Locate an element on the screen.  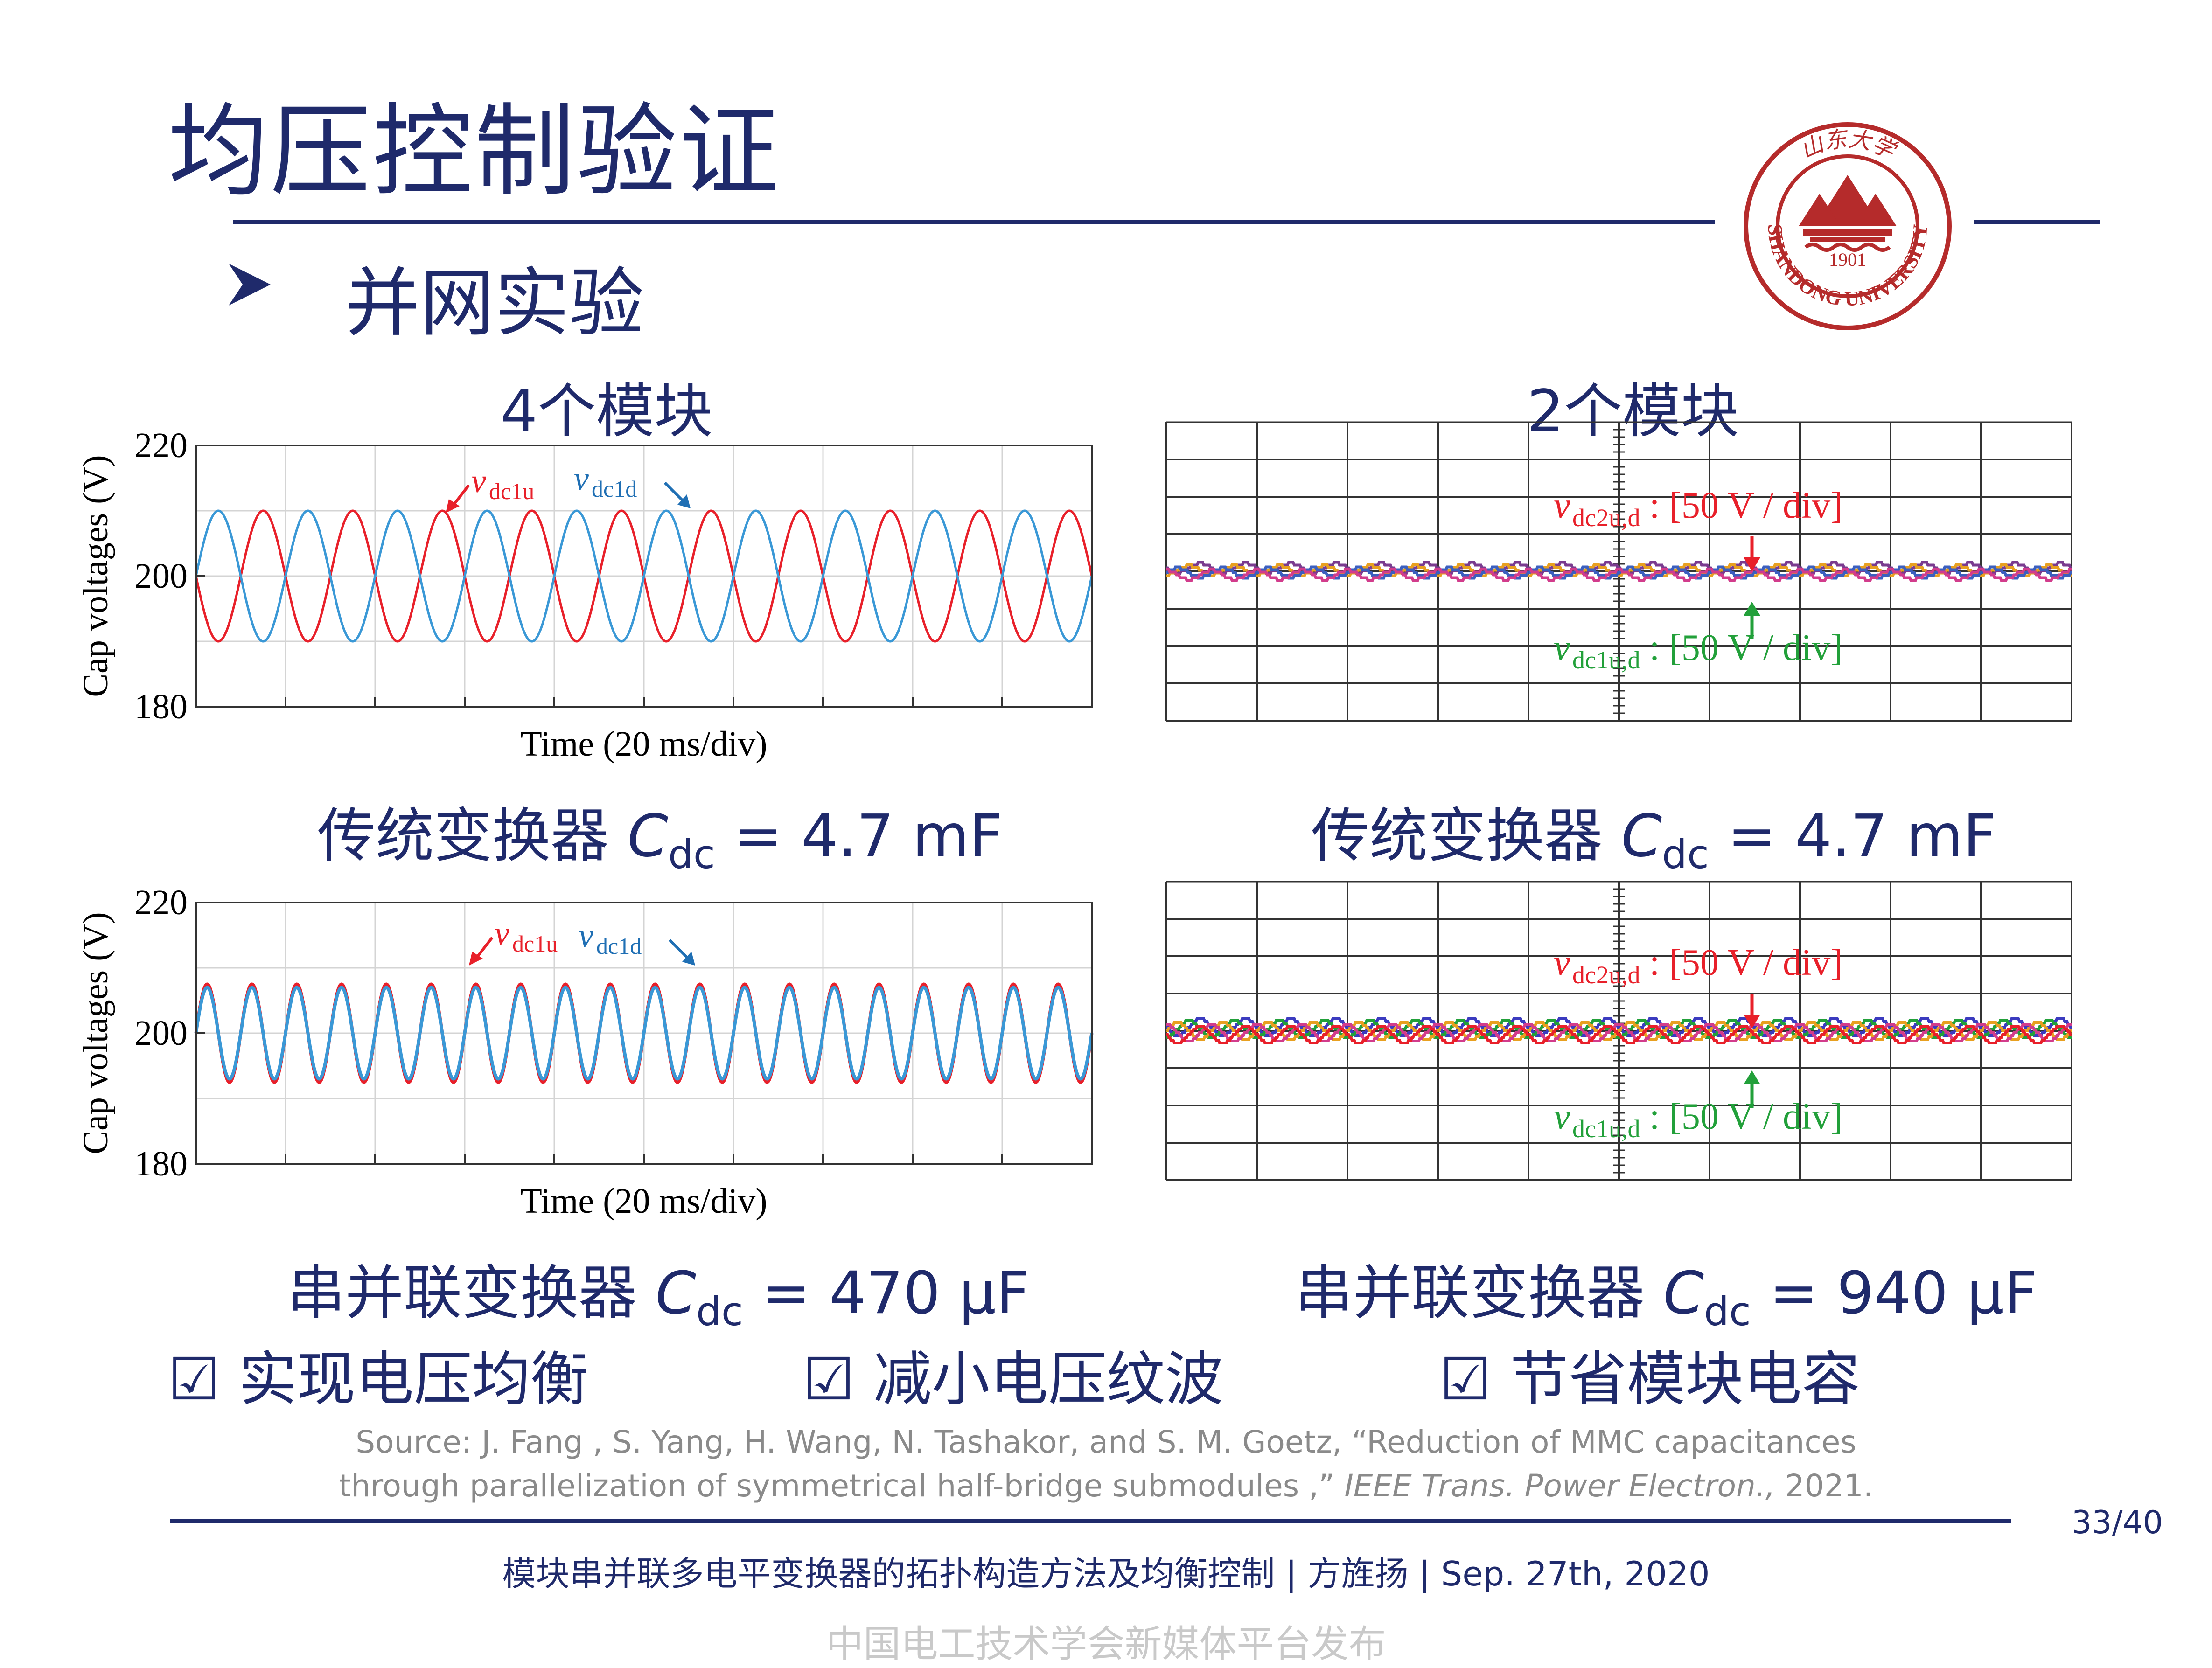
logo-year: 1901 is located at coordinates (1847, 259).